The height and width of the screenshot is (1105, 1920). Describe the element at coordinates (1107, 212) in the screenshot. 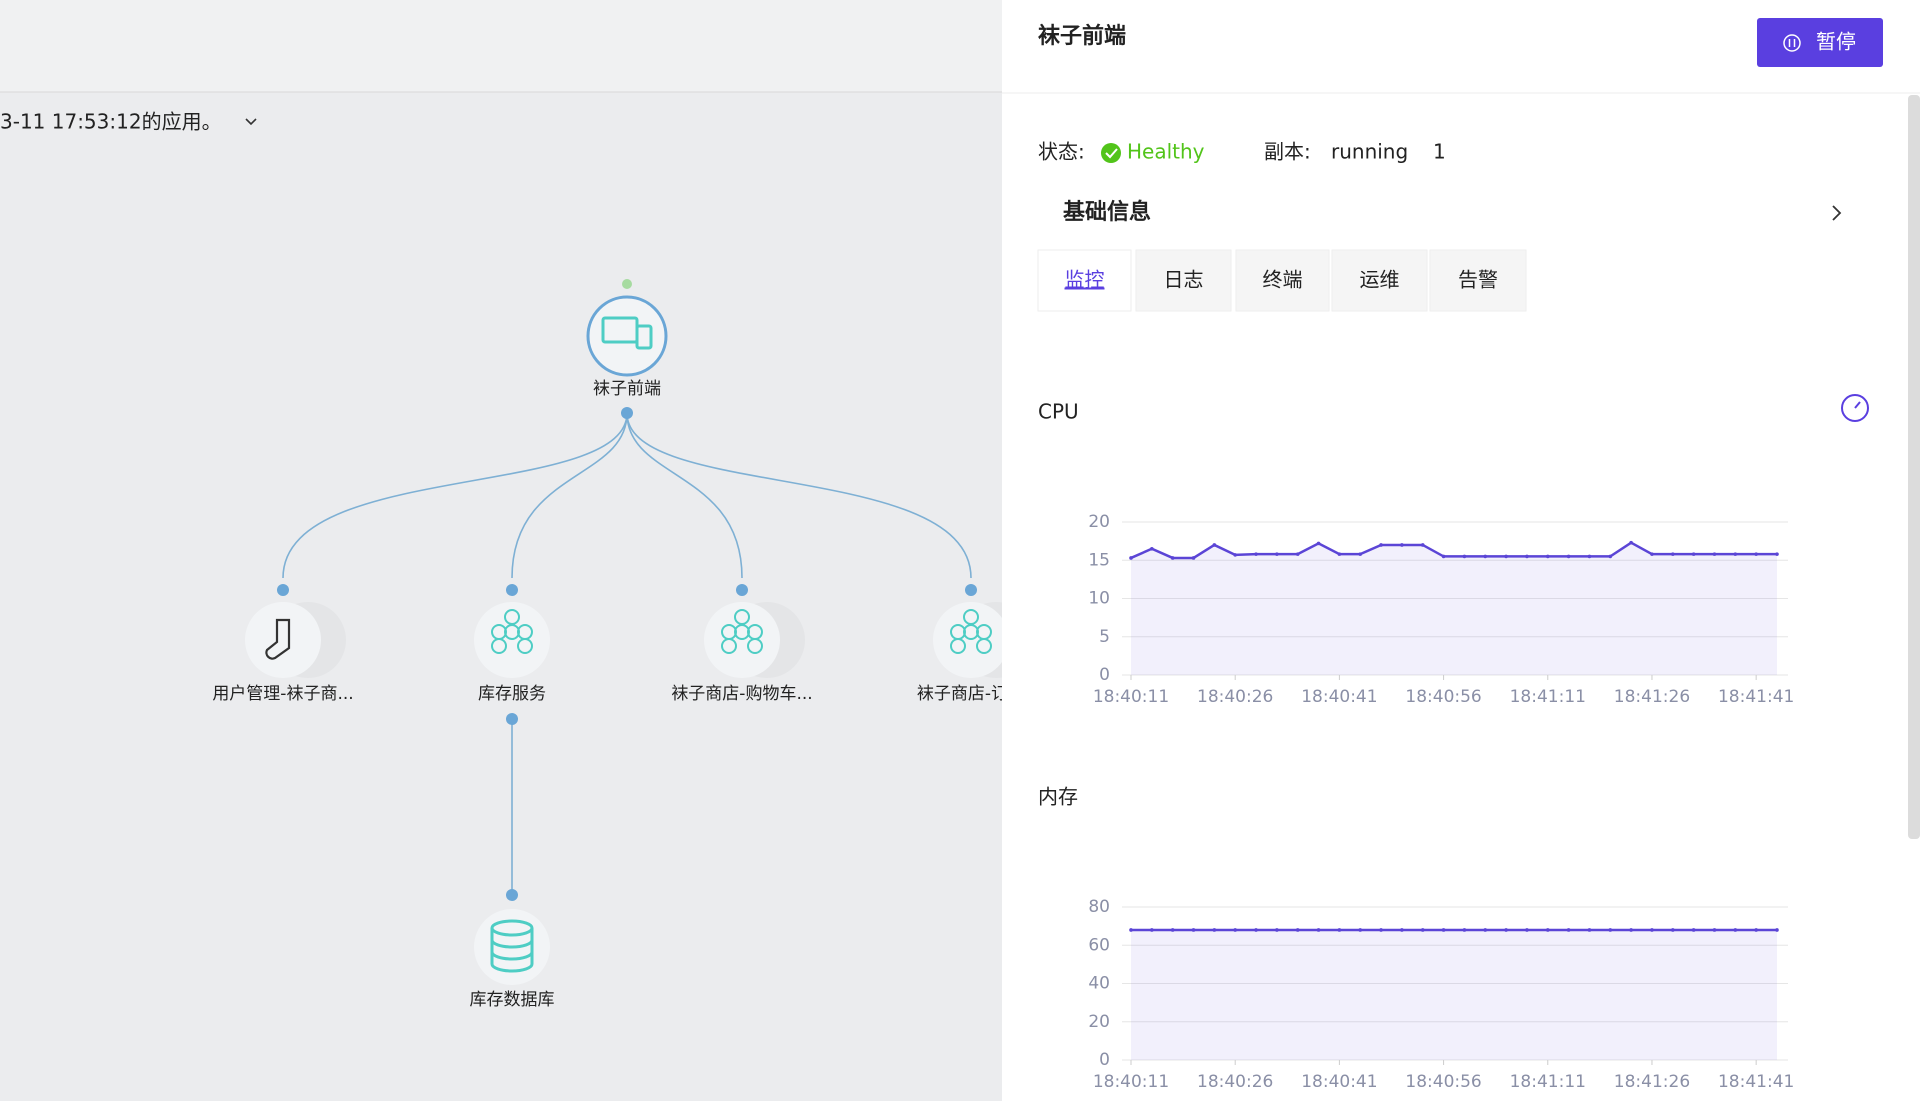

I see `section-title: 基础信息` at that location.